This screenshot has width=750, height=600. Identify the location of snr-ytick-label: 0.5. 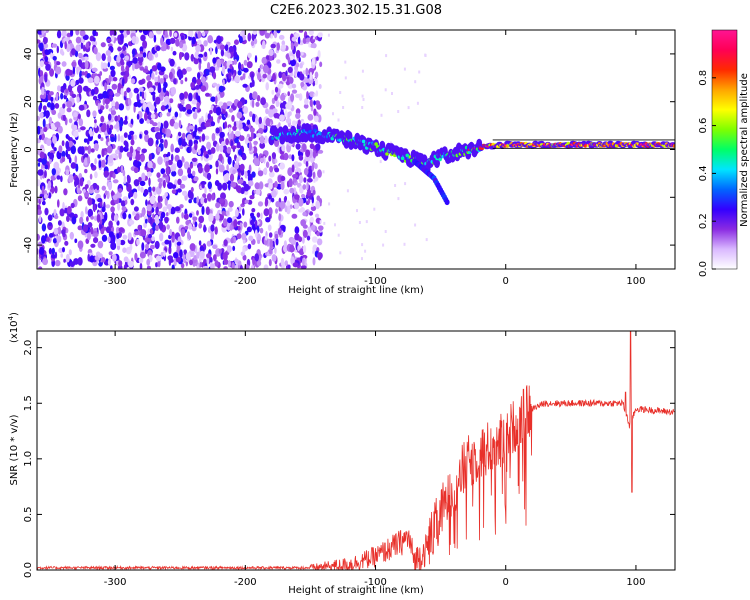
(28, 514).